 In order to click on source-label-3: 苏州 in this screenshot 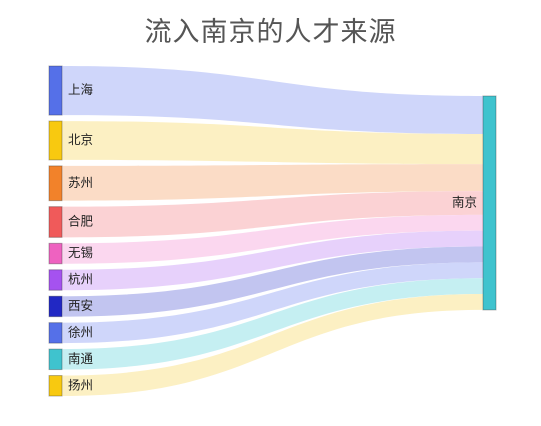, I will do `click(80, 182)`.